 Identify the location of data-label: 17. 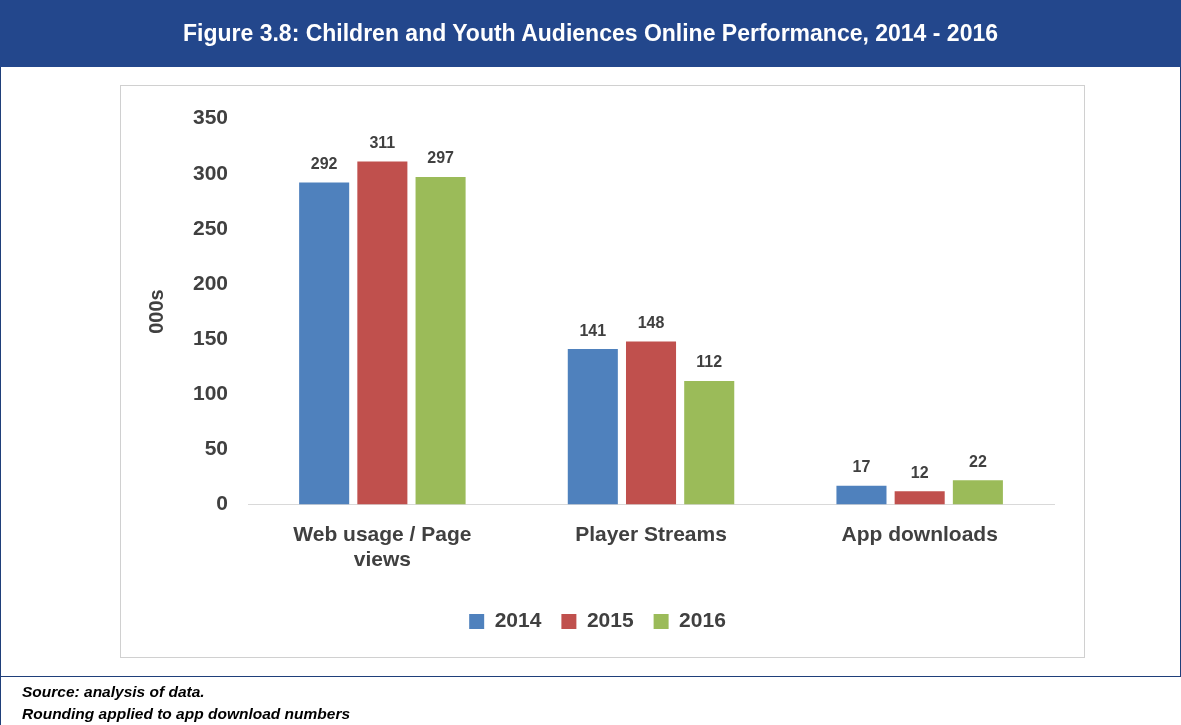
(861, 467).